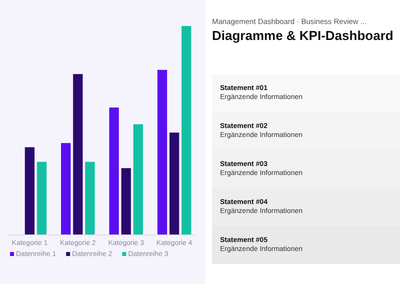 The image size is (400, 284). I want to click on text: Diagramme & KPI-Dashboard, so click(303, 35).